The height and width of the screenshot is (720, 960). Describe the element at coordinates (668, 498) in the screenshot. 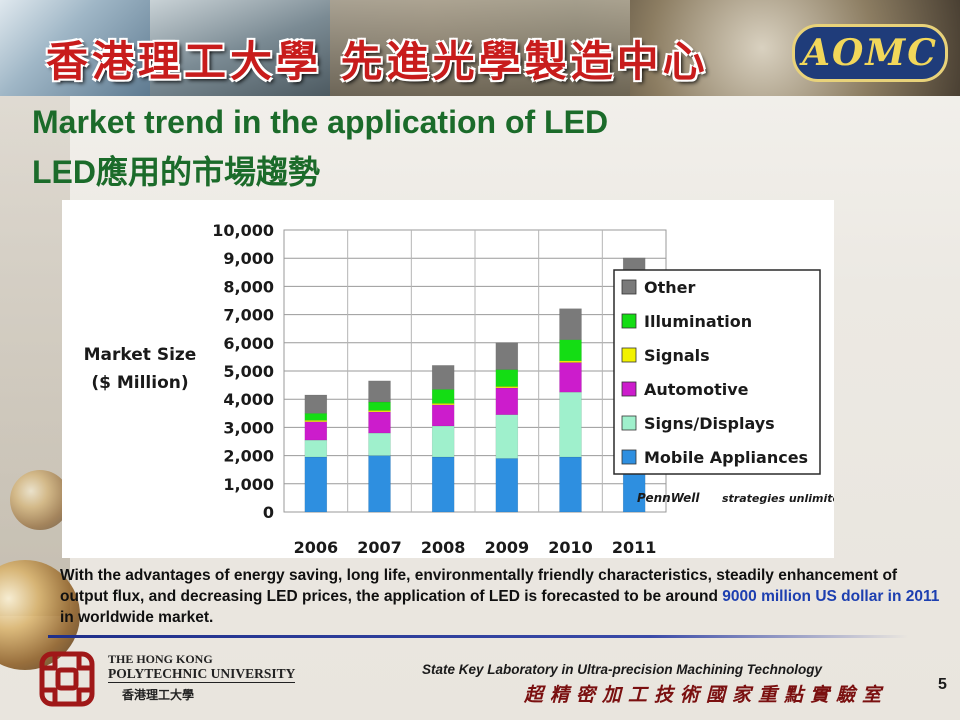

I see `source-pennwell: PennWell` at that location.